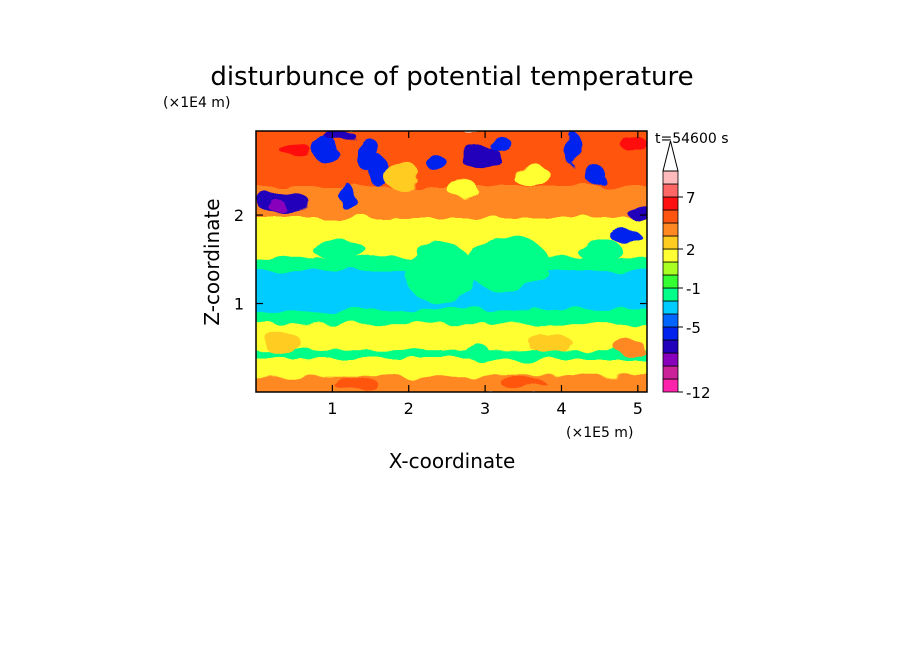 This screenshot has width=904, height=654. What do you see at coordinates (196, 103) in the screenshot?
I see `z-unit-label: (×1E4 m)` at bounding box center [196, 103].